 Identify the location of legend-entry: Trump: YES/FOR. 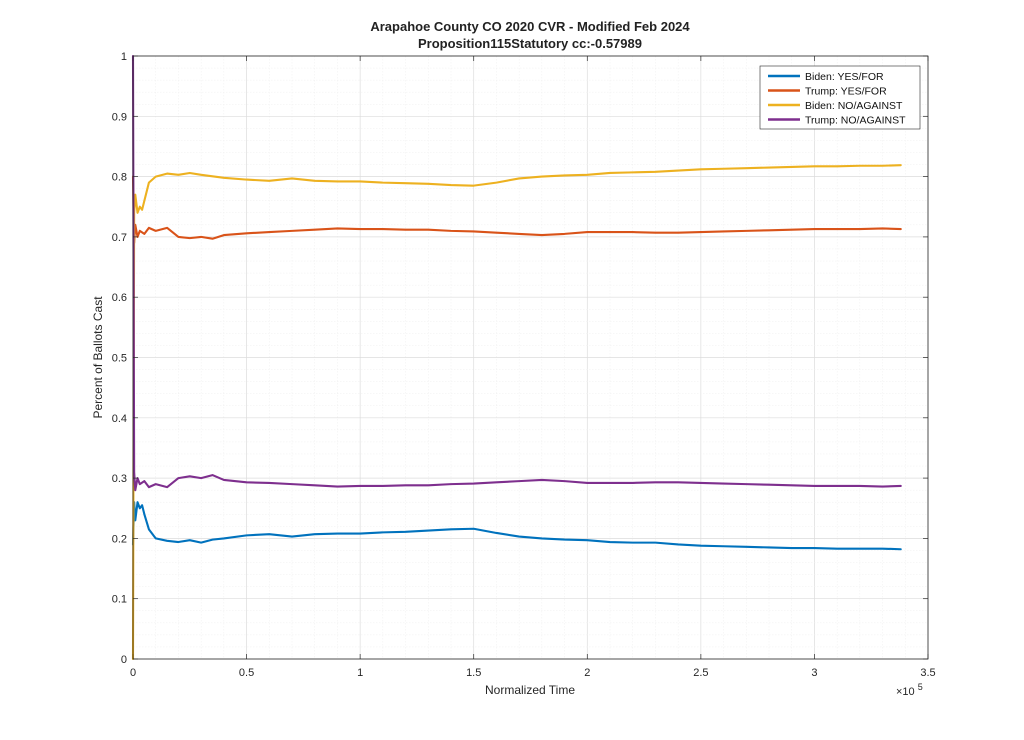
(846, 92).